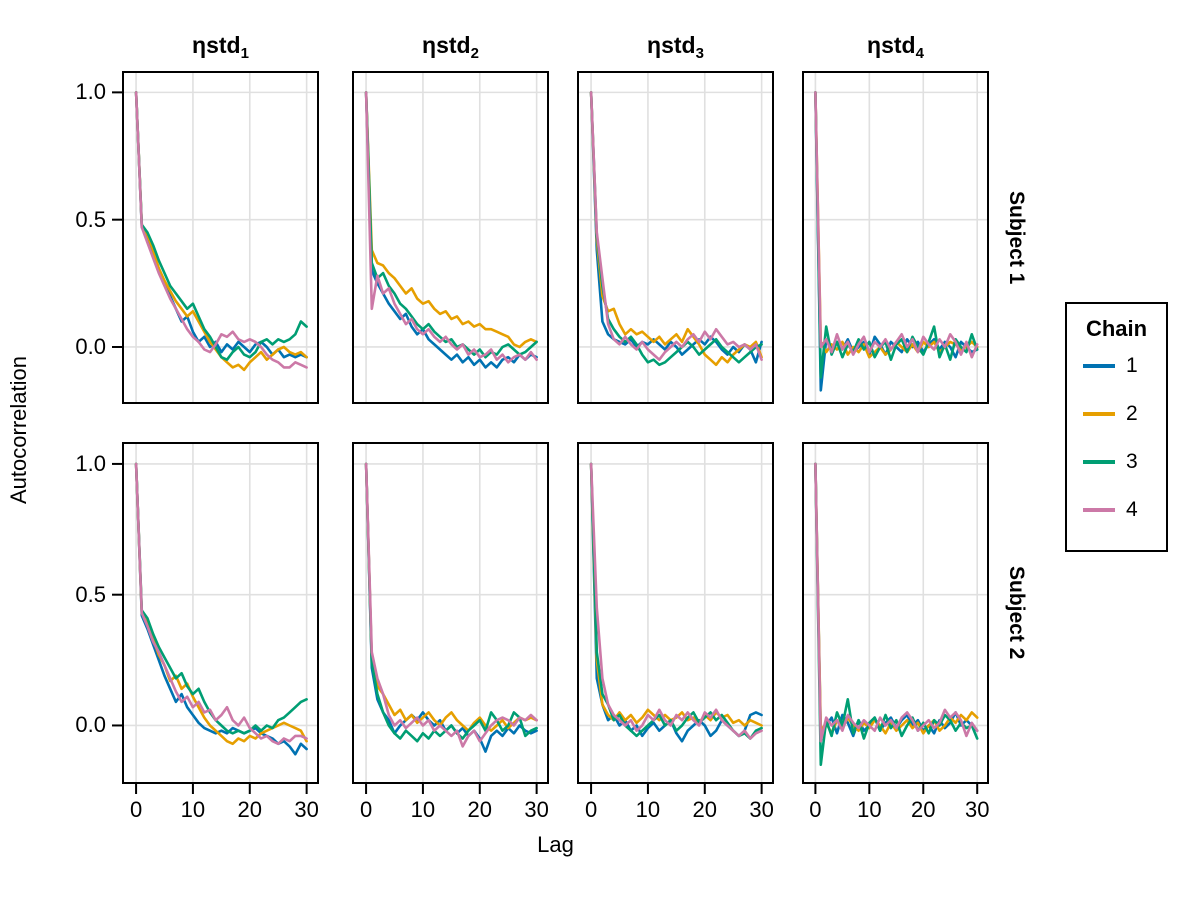 The image size is (1200, 900). I want to click on legend-entry-chain-4: 4, so click(1116, 510).